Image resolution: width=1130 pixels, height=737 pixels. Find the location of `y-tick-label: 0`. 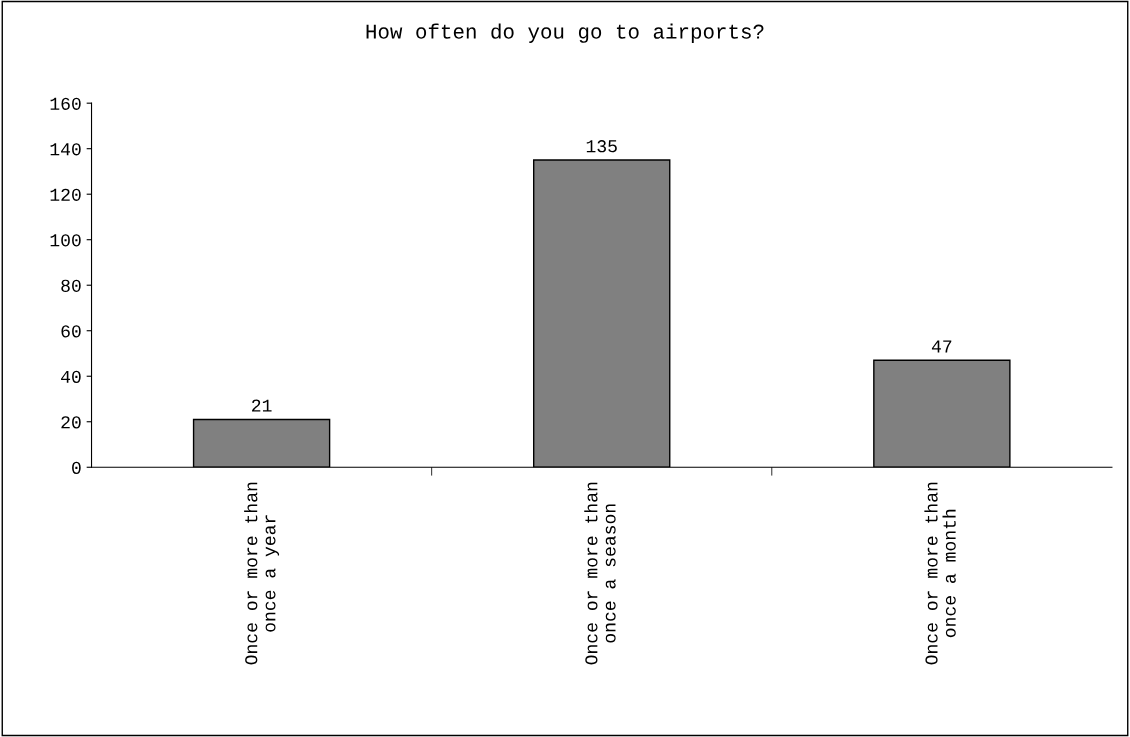

y-tick-label: 0 is located at coordinates (76, 467).